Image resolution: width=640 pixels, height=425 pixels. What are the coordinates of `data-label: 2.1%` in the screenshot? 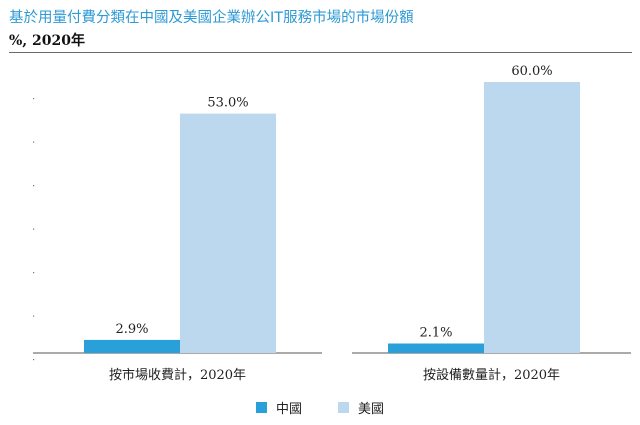 It's located at (435, 333).